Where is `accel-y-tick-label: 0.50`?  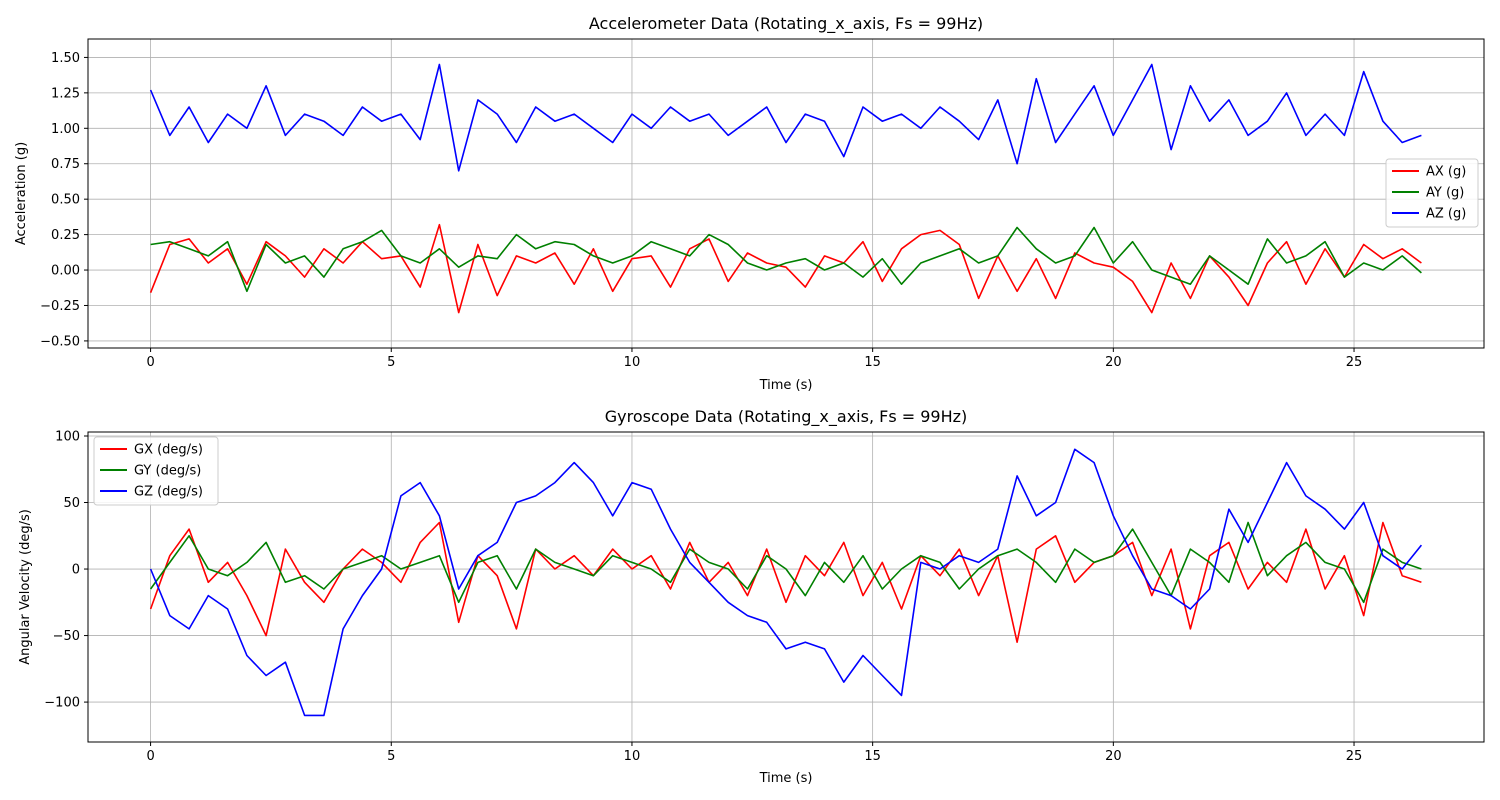 accel-y-tick-label: 0.50 is located at coordinates (65, 200).